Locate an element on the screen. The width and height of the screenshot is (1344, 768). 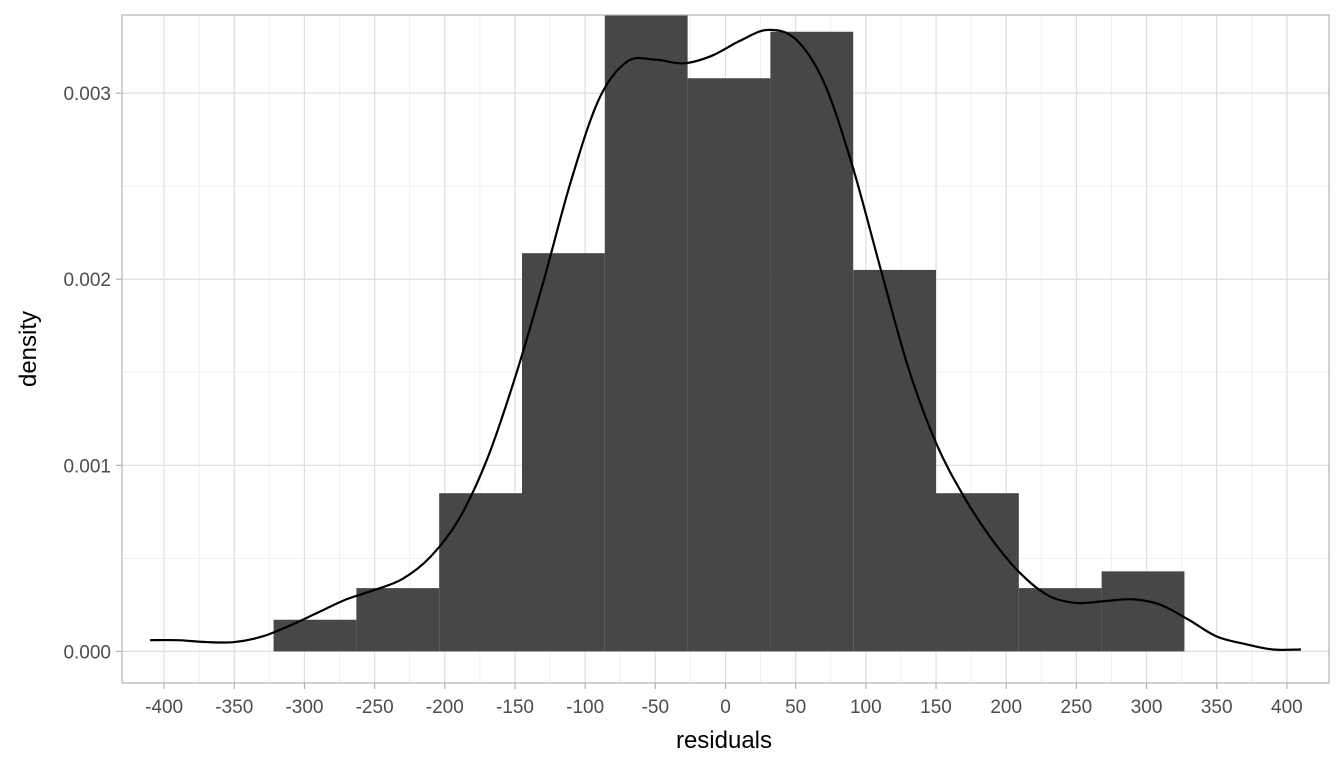
x-tick-label: -150 is located at coordinates (515, 707).